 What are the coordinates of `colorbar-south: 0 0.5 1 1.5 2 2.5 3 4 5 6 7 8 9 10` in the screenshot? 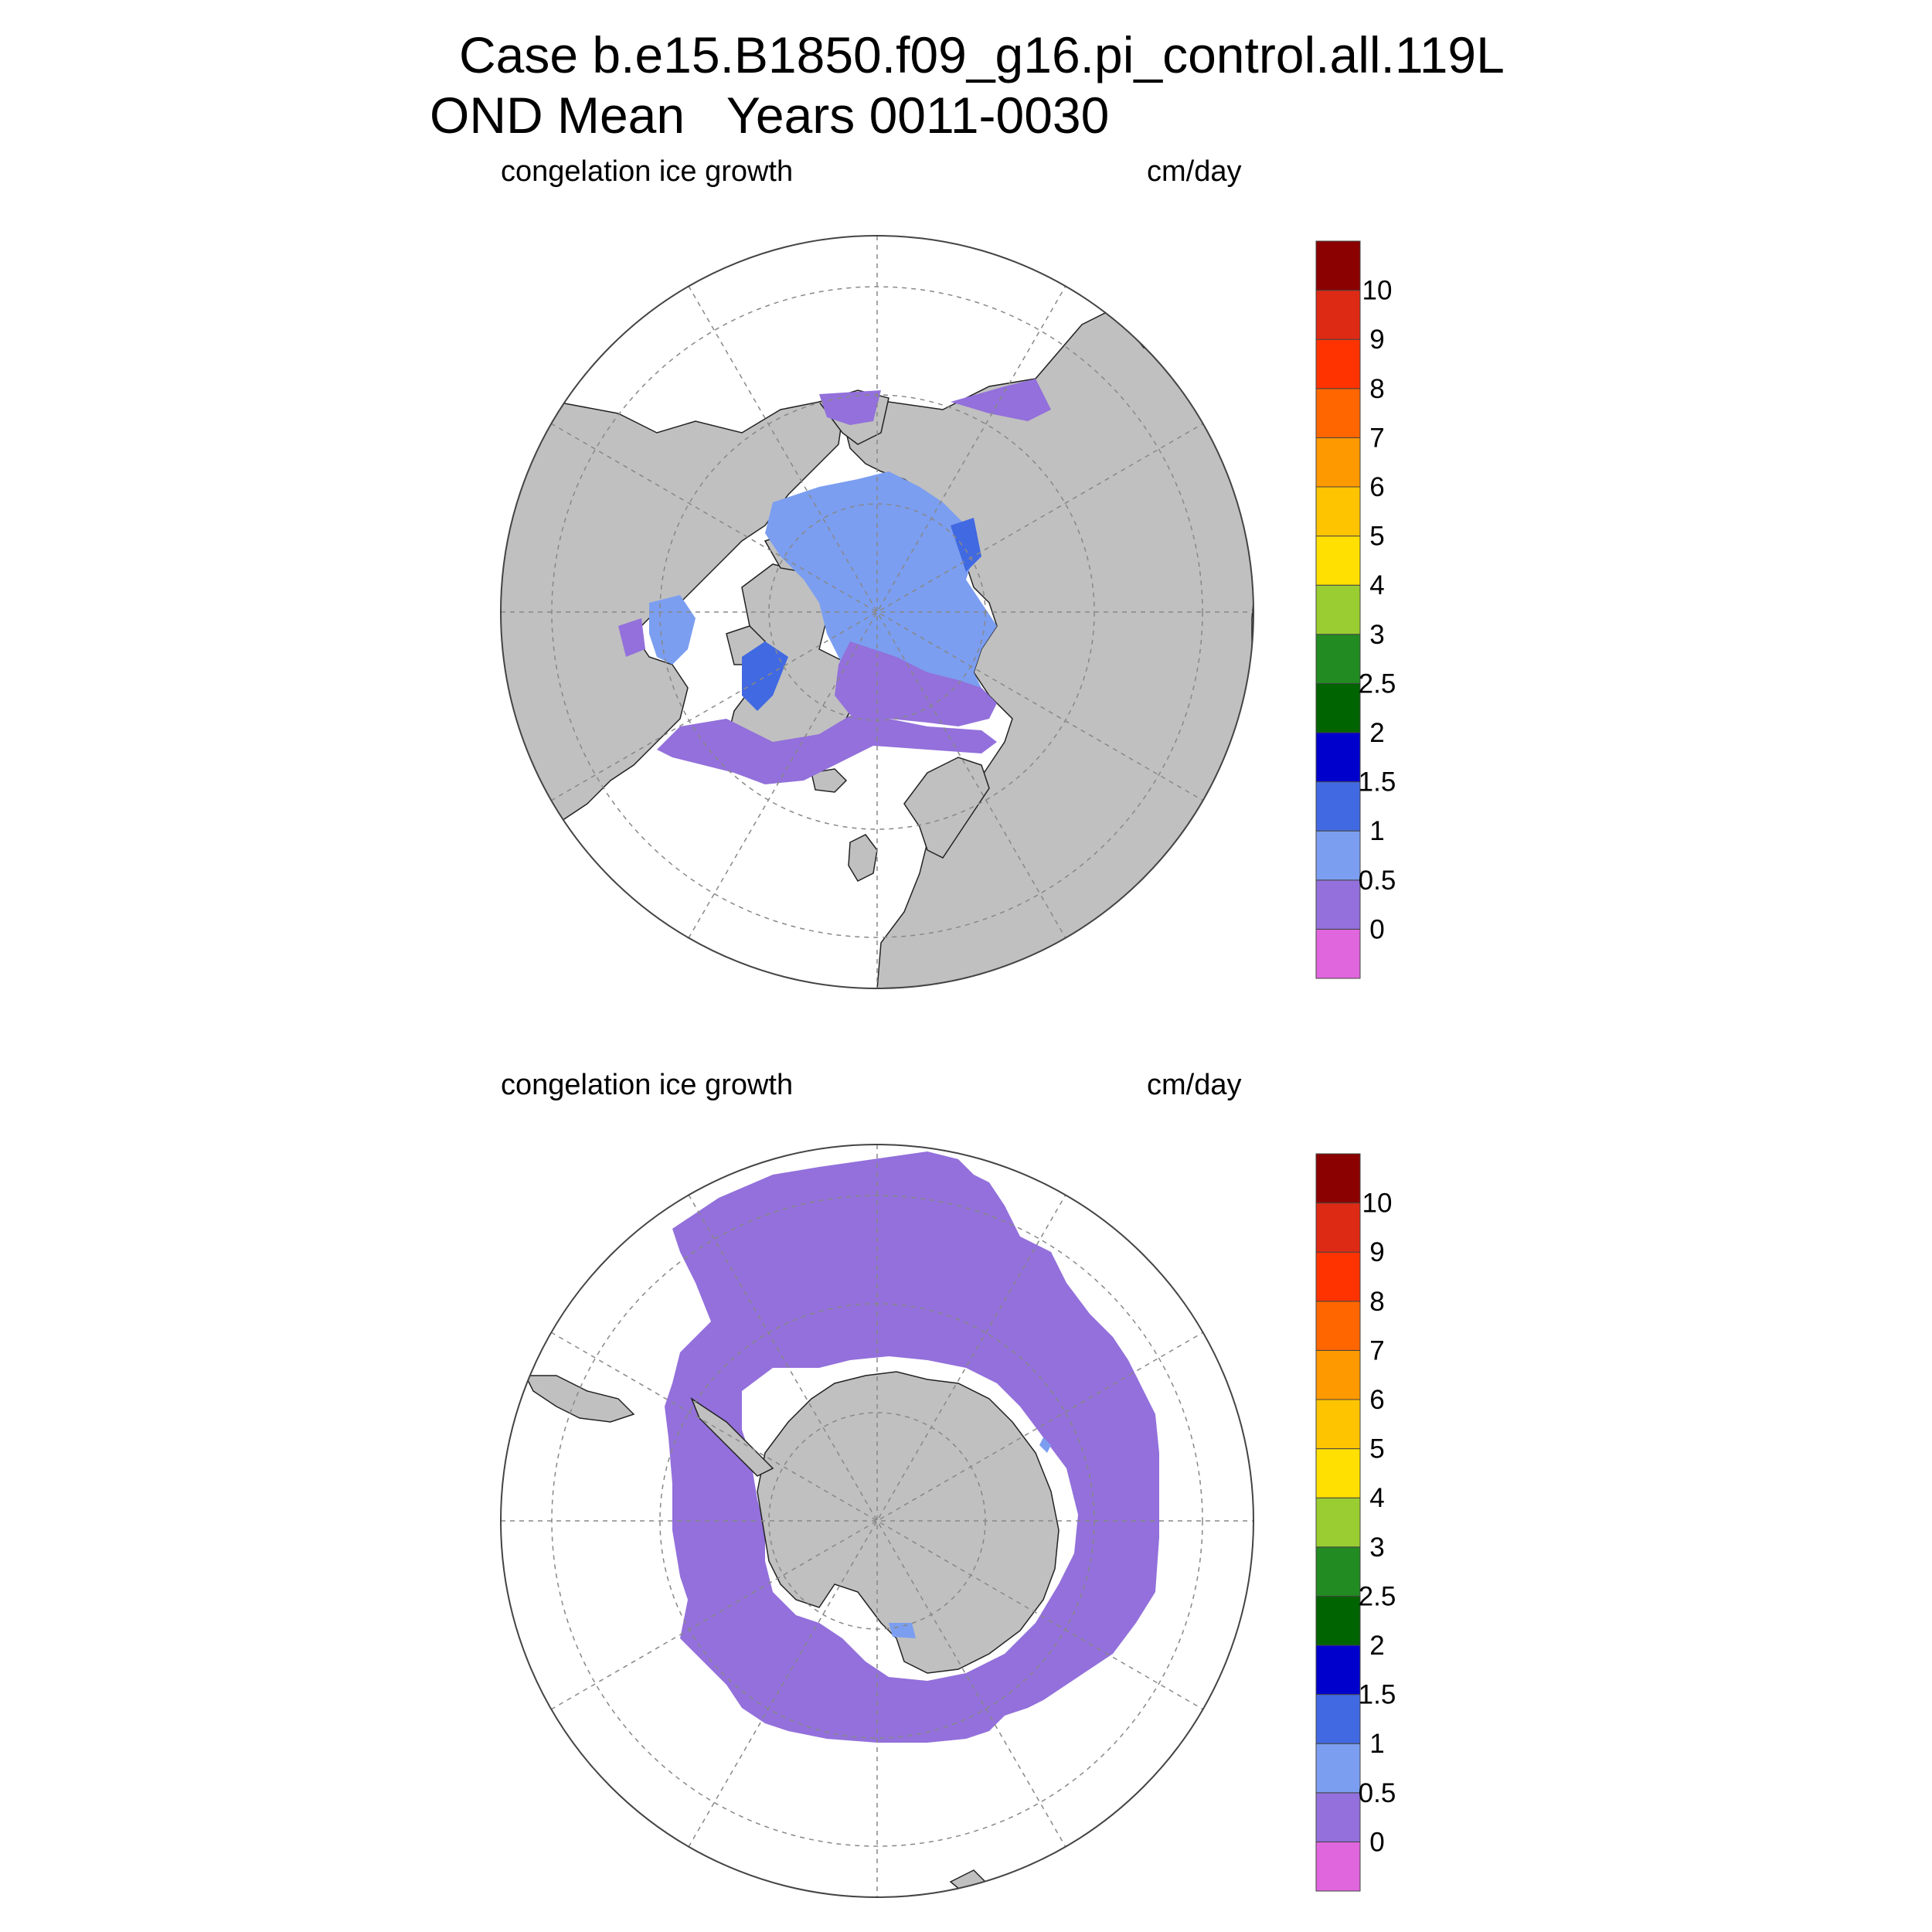 It's located at (1355, 1523).